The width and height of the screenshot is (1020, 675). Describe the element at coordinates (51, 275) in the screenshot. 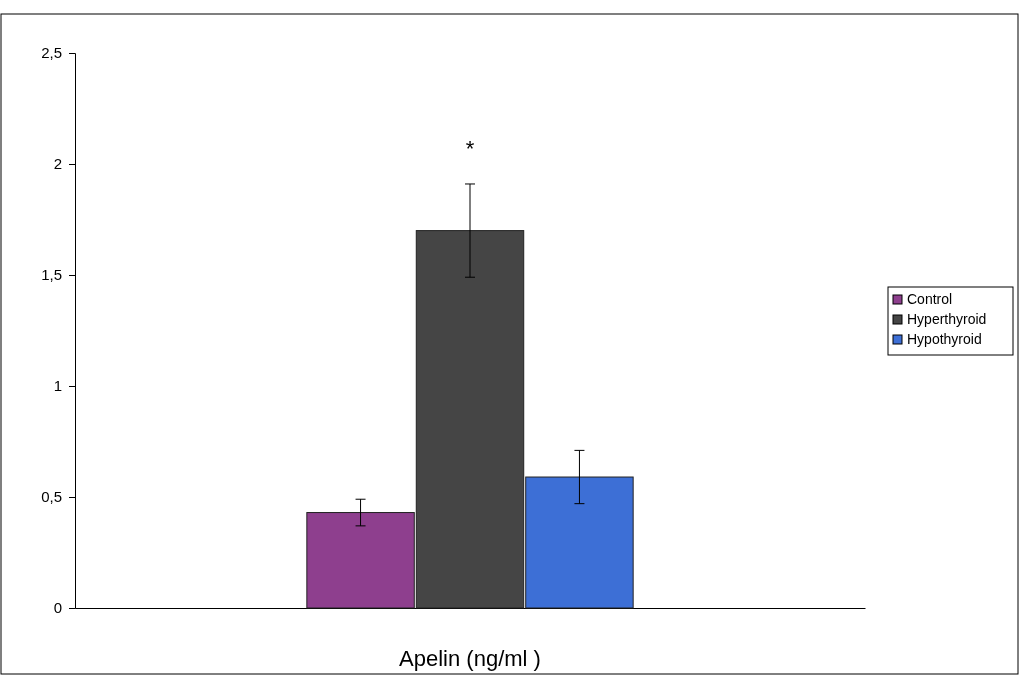

I see `y-tick-label: 1,5` at that location.